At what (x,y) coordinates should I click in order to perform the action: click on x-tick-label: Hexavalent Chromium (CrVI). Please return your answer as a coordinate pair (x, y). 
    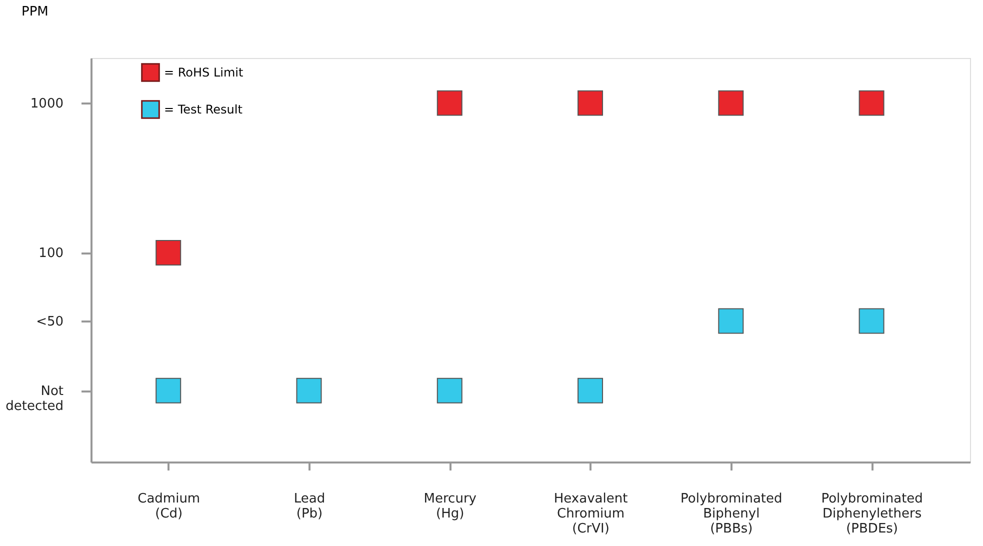
    Looking at the image, I should click on (591, 514).